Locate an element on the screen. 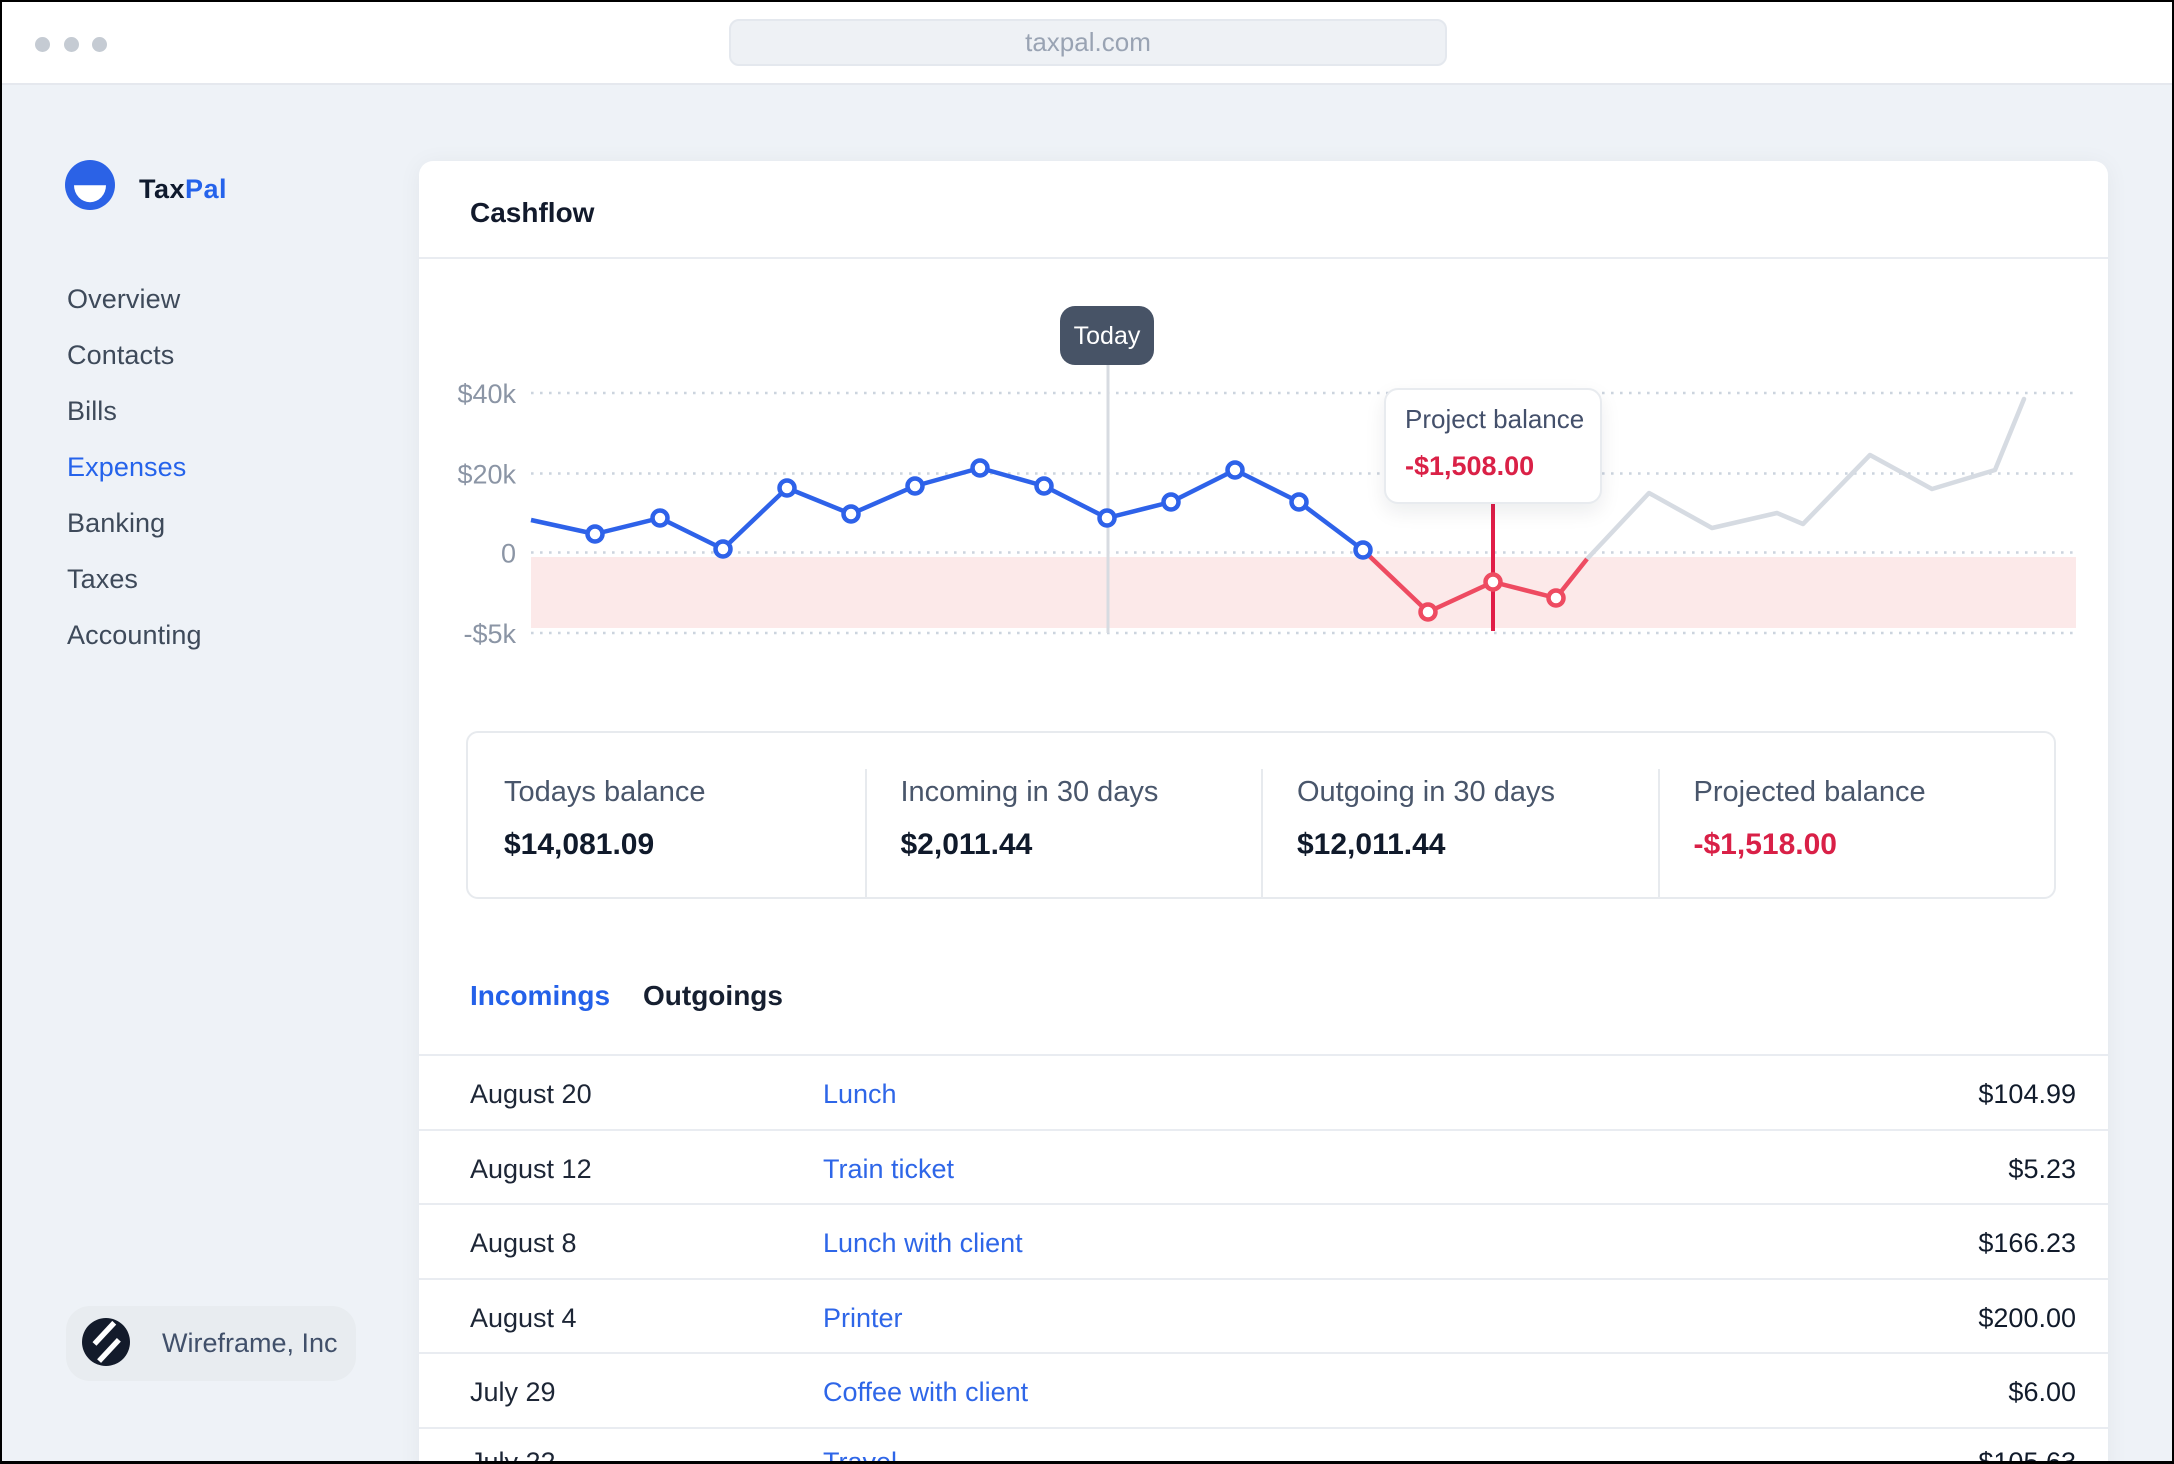 The image size is (2174, 1464). svg-text: $40k is located at coordinates (486, 394).